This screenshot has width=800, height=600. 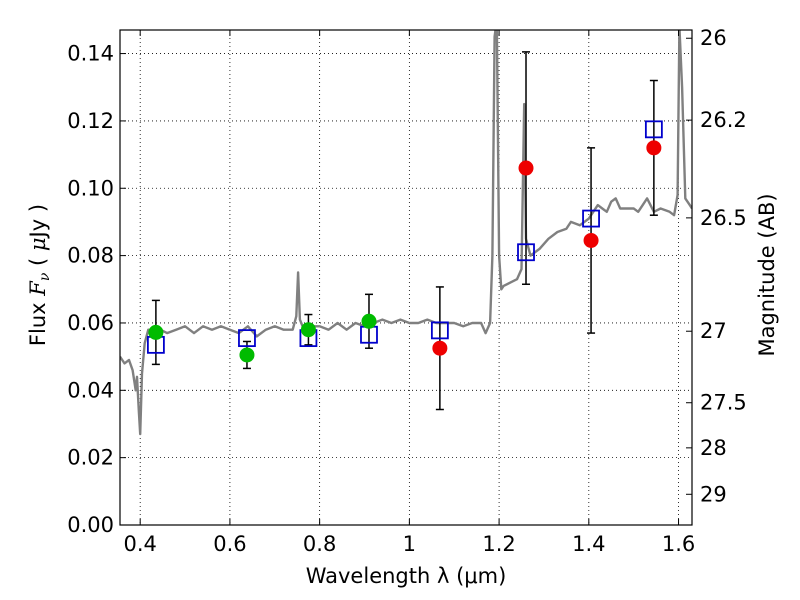 What do you see at coordinates (716, 266) in the screenshot?
I see `magnitude-axis-ticks: 26 26.2 26.5 27 27.5 28 29` at bounding box center [716, 266].